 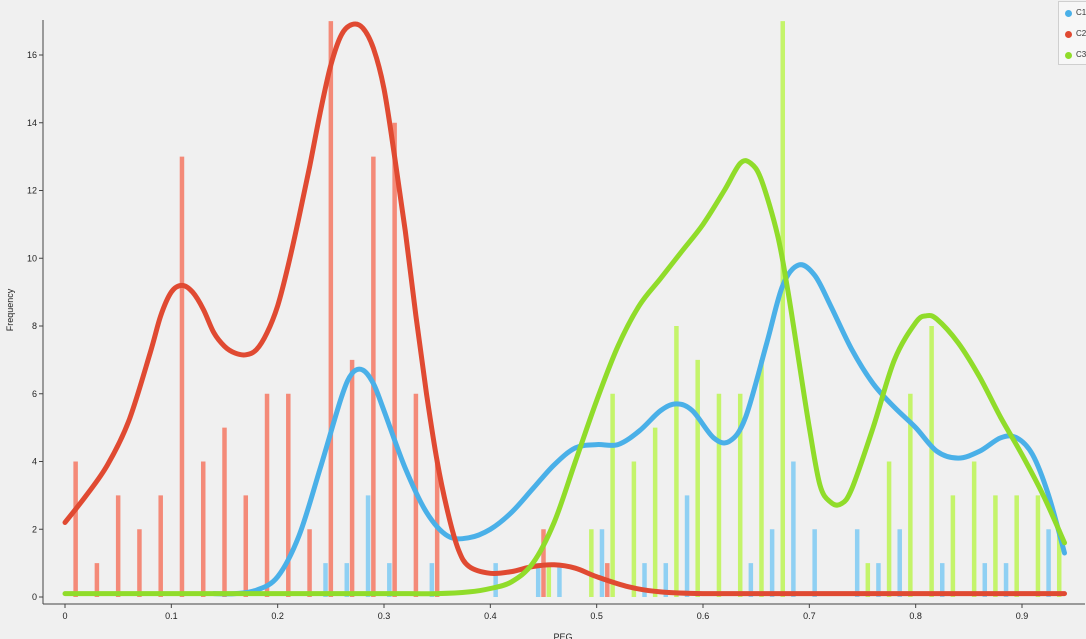 I want to click on y-tick-label: 6, so click(x=34, y=394).